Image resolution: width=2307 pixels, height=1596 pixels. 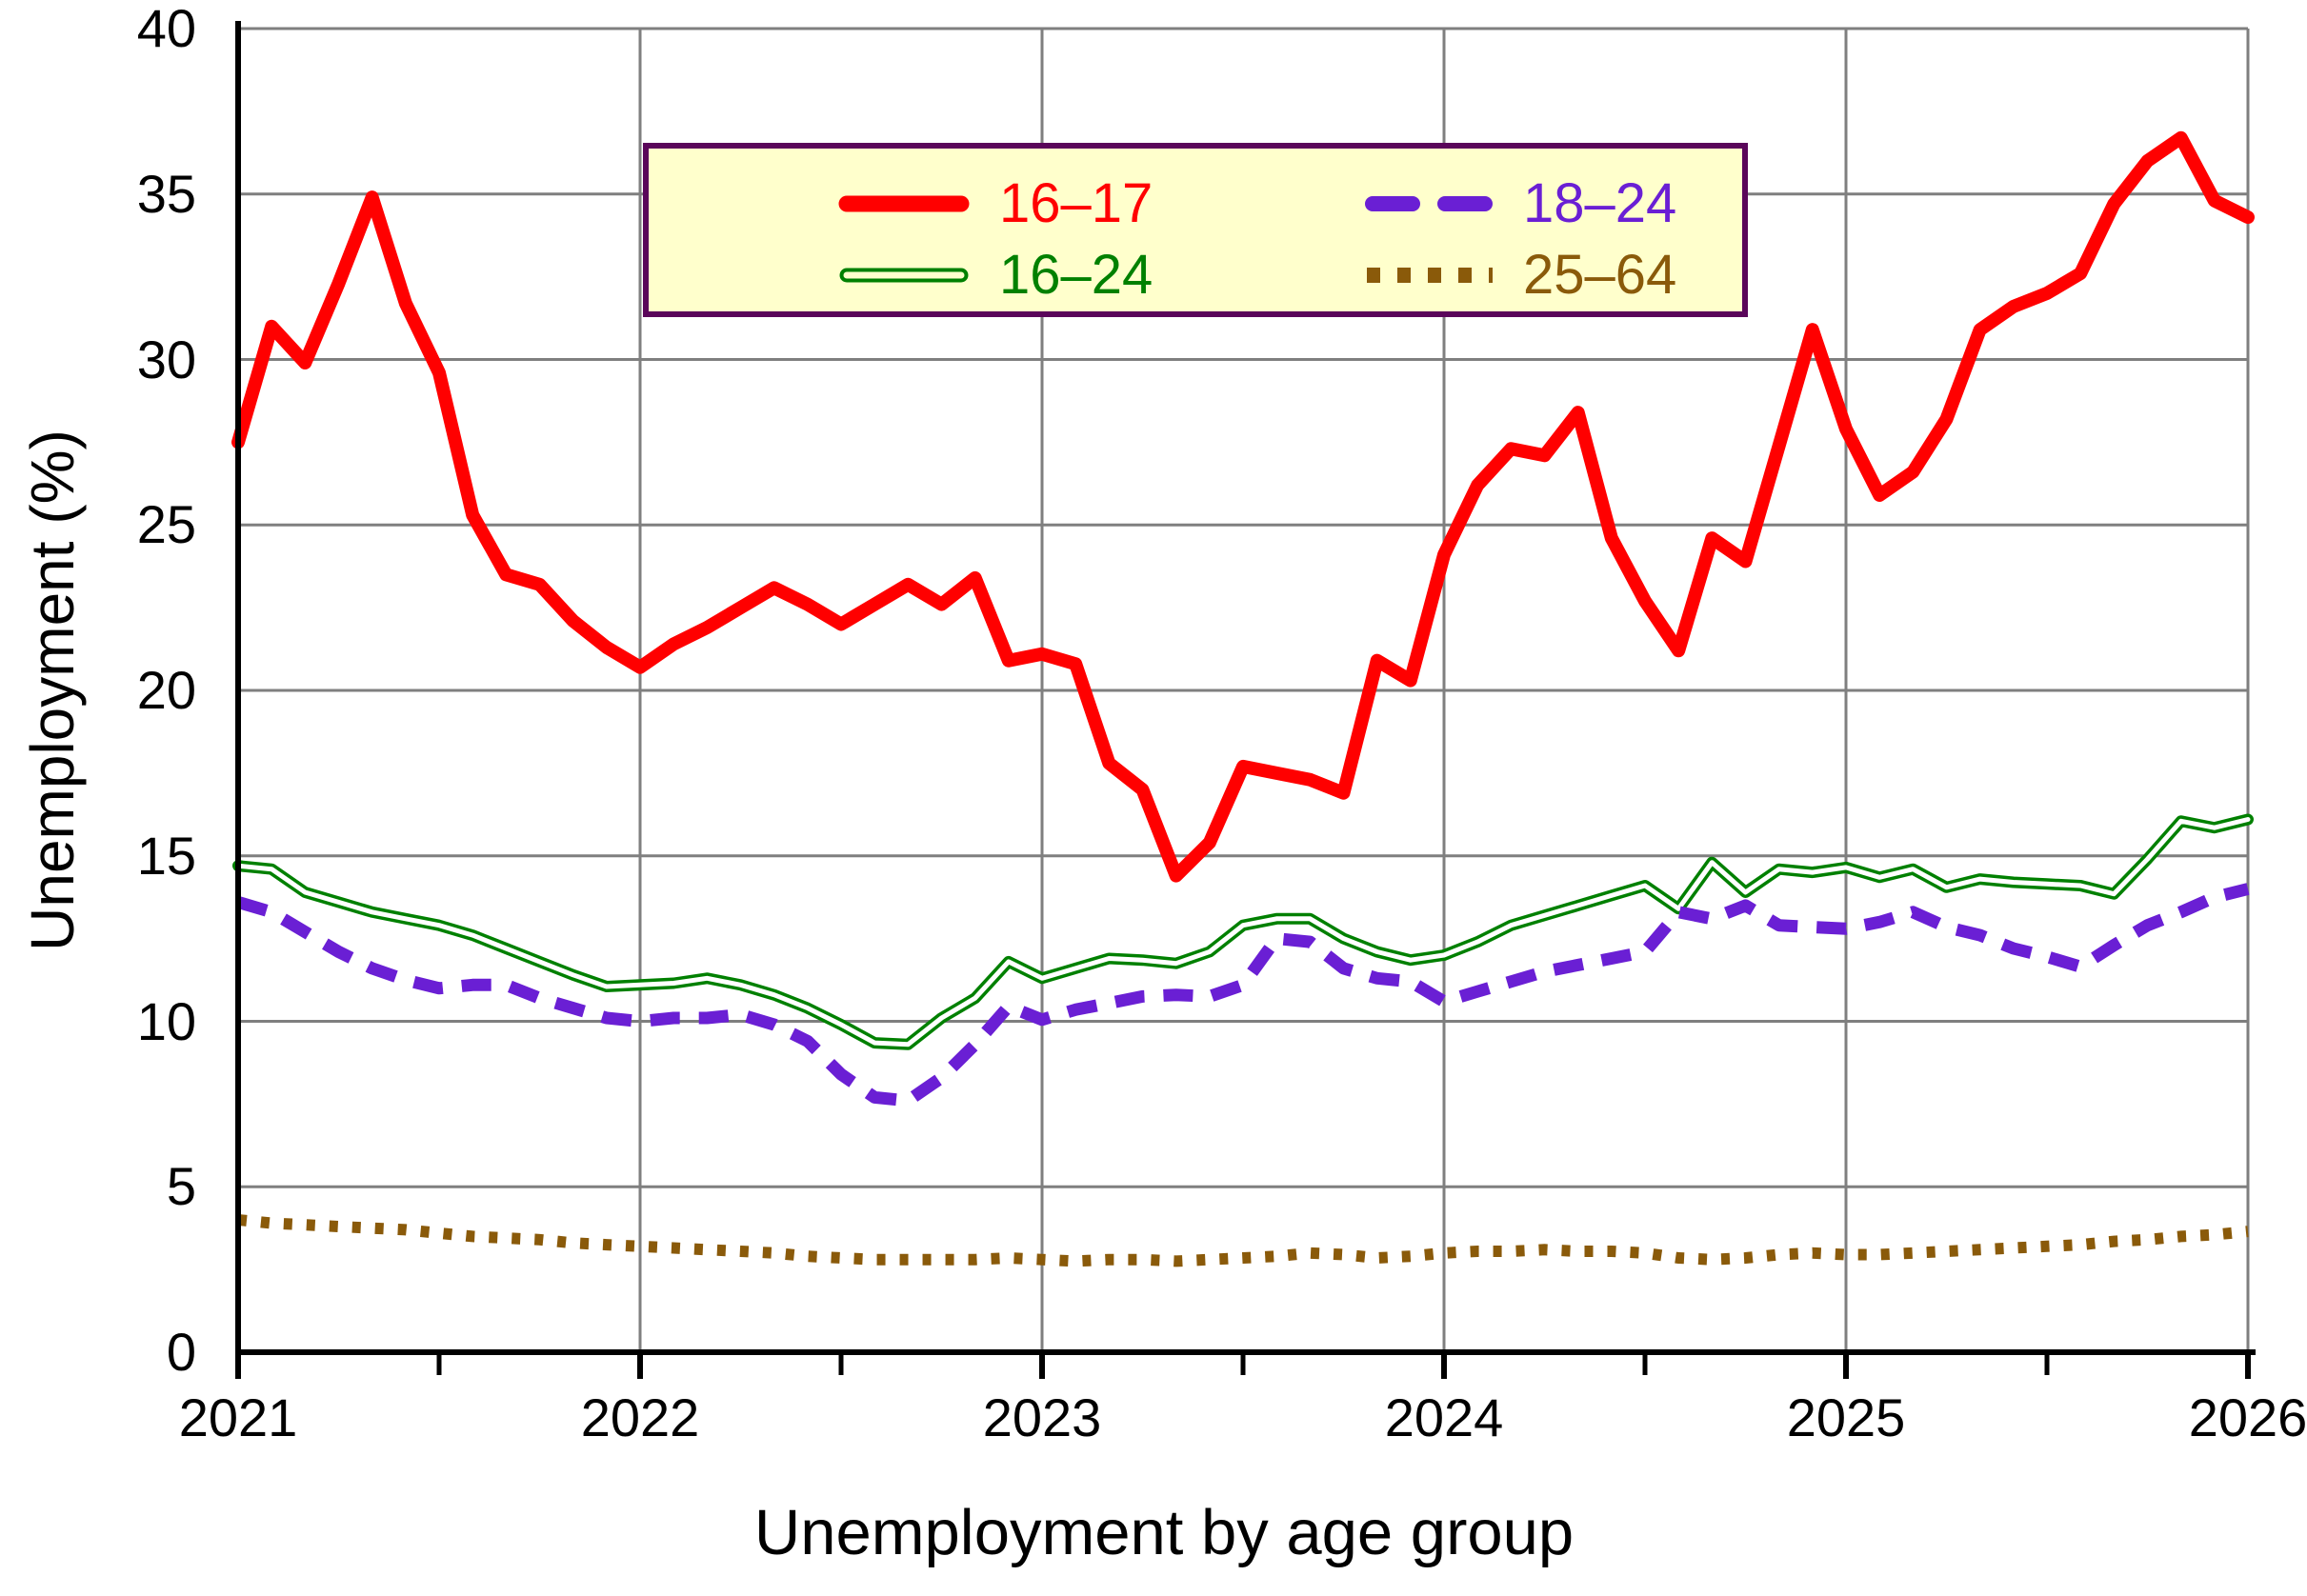 What do you see at coordinates (1600, 203) in the screenshot?
I see `legend-label-18-24: 18–24` at bounding box center [1600, 203].